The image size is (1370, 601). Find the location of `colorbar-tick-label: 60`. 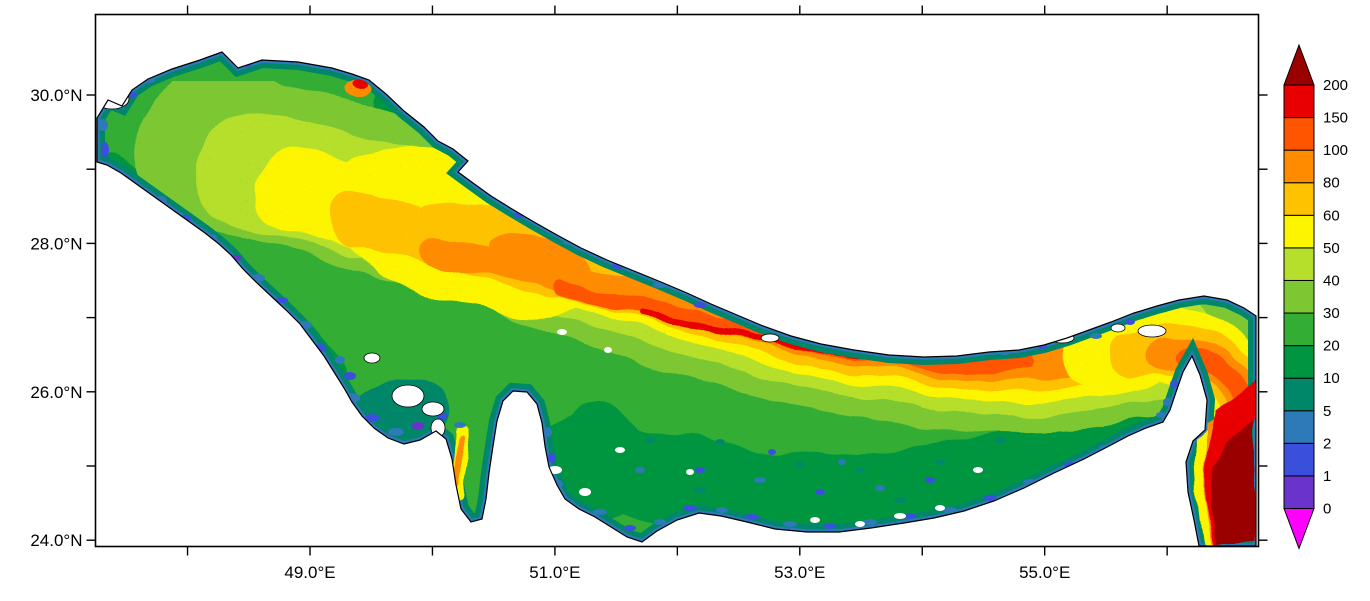

colorbar-tick-label: 60 is located at coordinates (1331, 215).